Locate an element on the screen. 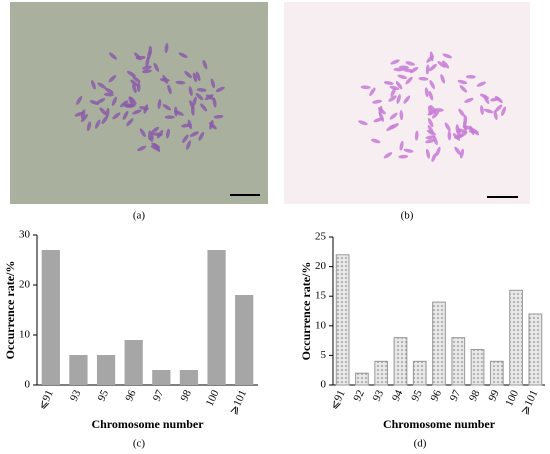 This screenshot has width=550, height=454. y-tick-label: 20 is located at coordinates (321, 266).